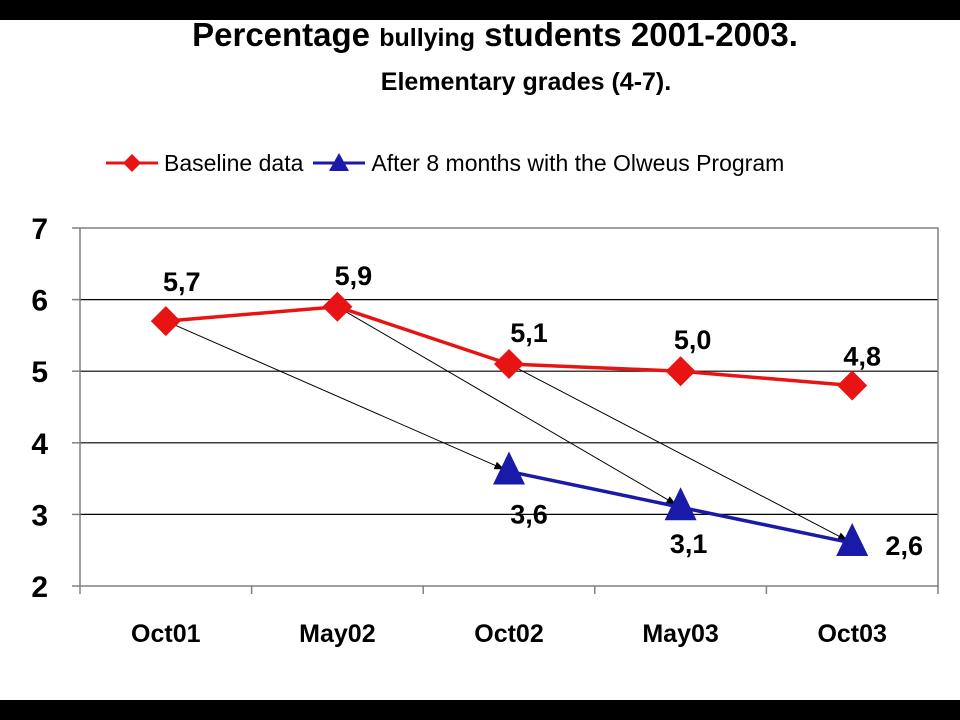 This screenshot has width=960, height=720. I want to click on y-tick-label: 6, so click(39, 301).